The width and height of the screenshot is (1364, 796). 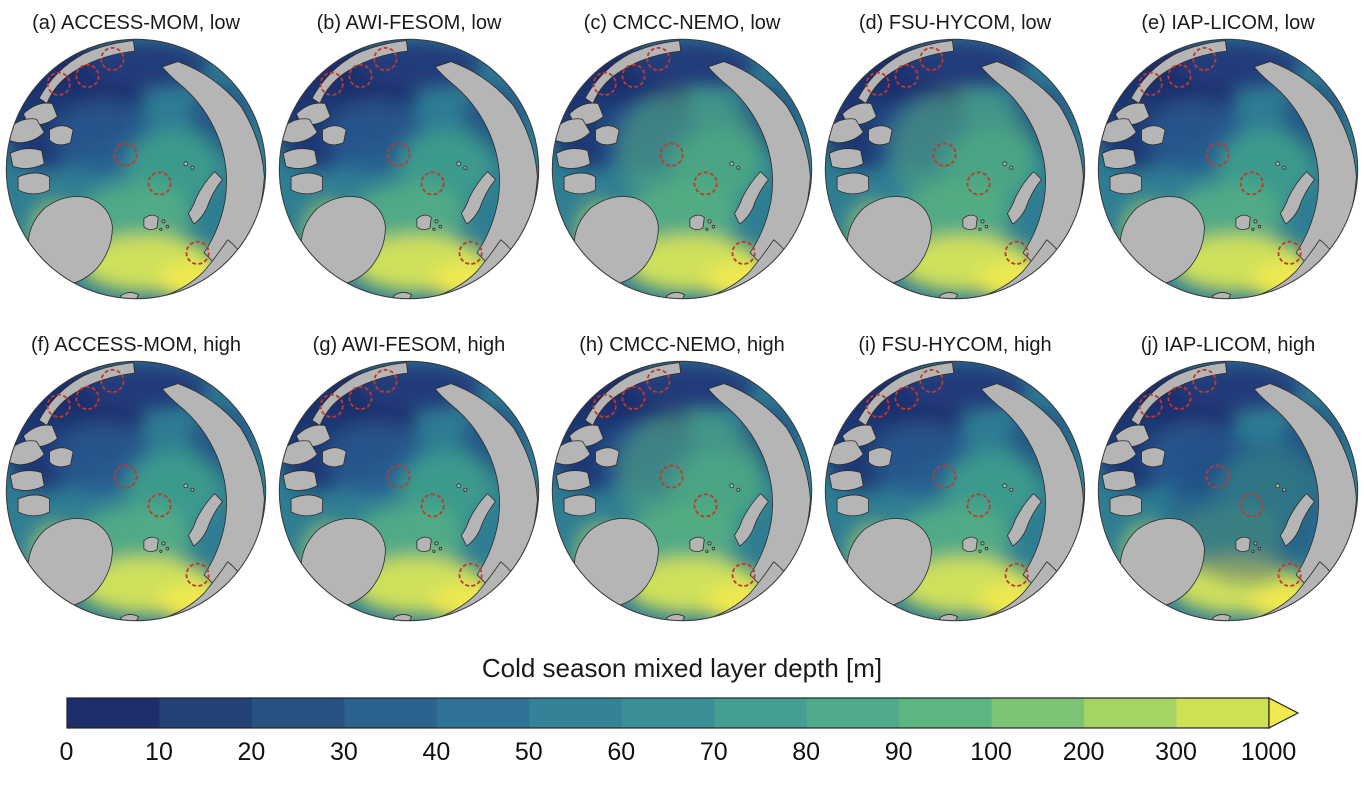 What do you see at coordinates (251, 752) in the screenshot?
I see `colorbar-tick-label: 20` at bounding box center [251, 752].